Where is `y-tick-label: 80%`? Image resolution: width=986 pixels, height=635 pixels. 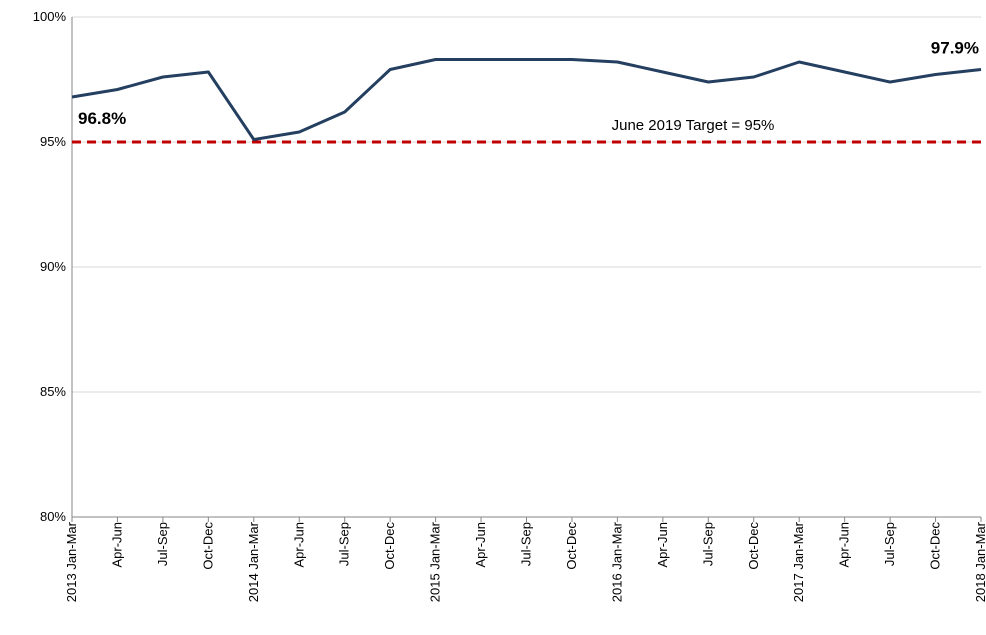
y-tick-label: 80% is located at coordinates (53, 516).